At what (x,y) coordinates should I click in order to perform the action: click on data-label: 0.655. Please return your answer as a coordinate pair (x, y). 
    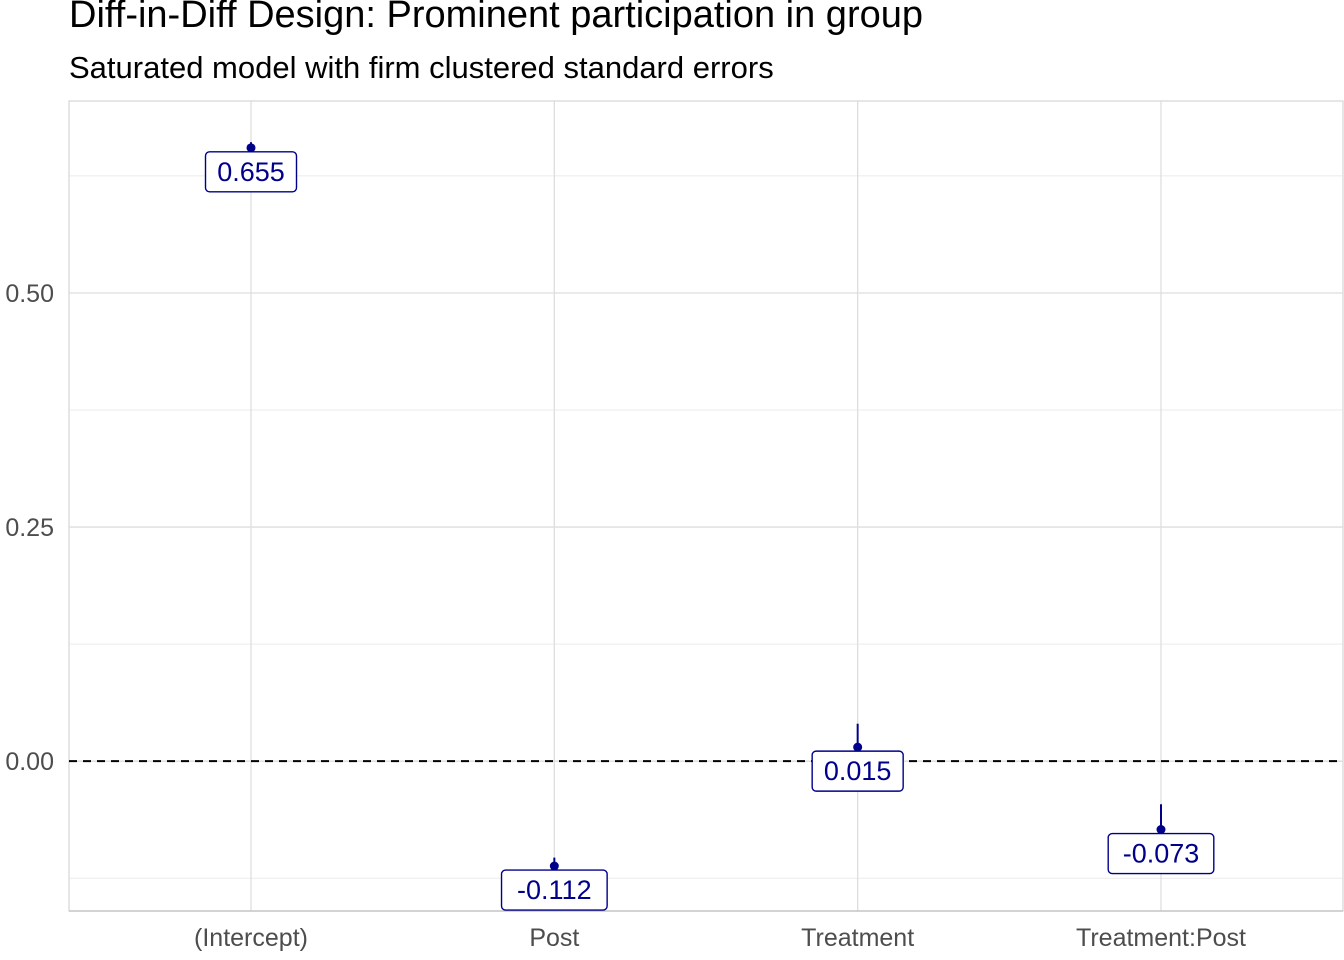
    Looking at the image, I should click on (251, 172).